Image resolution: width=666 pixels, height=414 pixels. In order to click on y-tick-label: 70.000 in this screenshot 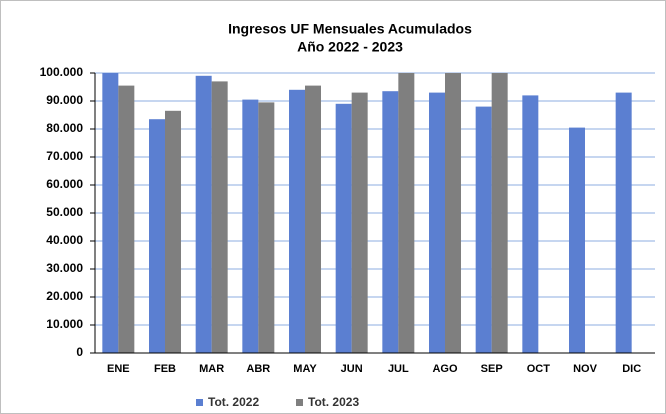, I will do `click(64, 156)`.